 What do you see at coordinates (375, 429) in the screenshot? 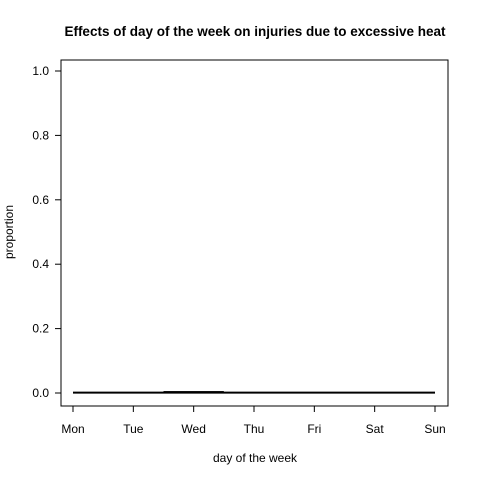
I see `x-tick-label: Sat` at bounding box center [375, 429].